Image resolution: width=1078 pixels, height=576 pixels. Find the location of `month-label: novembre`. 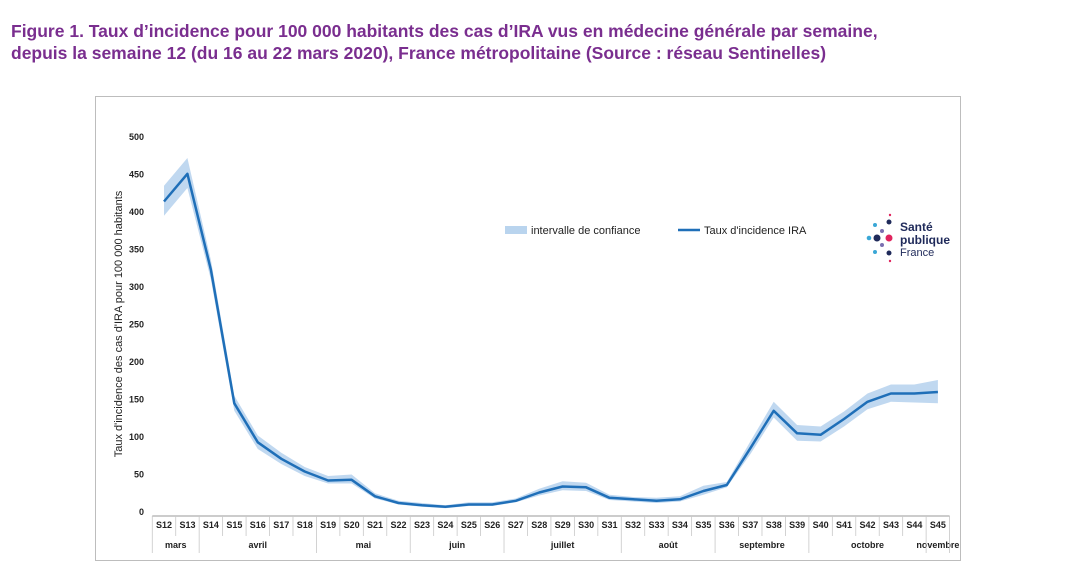

month-label: novembre is located at coordinates (937, 545).